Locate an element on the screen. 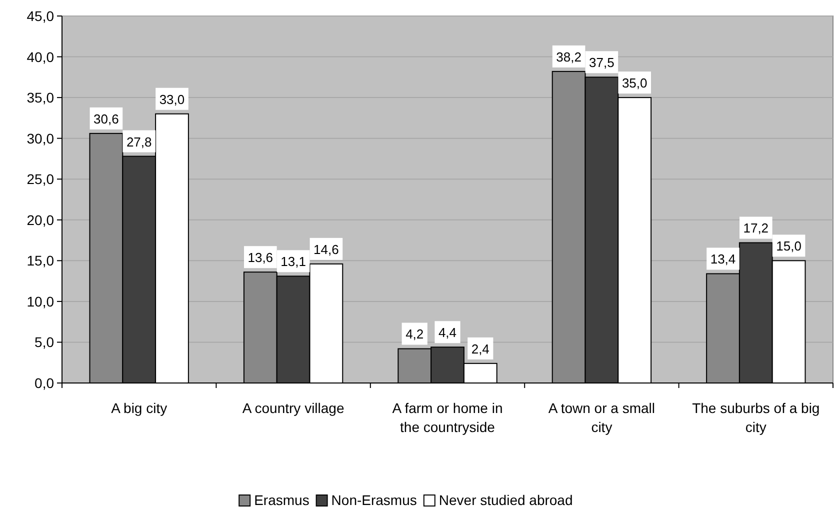  data-label: 13,4 is located at coordinates (723, 259).